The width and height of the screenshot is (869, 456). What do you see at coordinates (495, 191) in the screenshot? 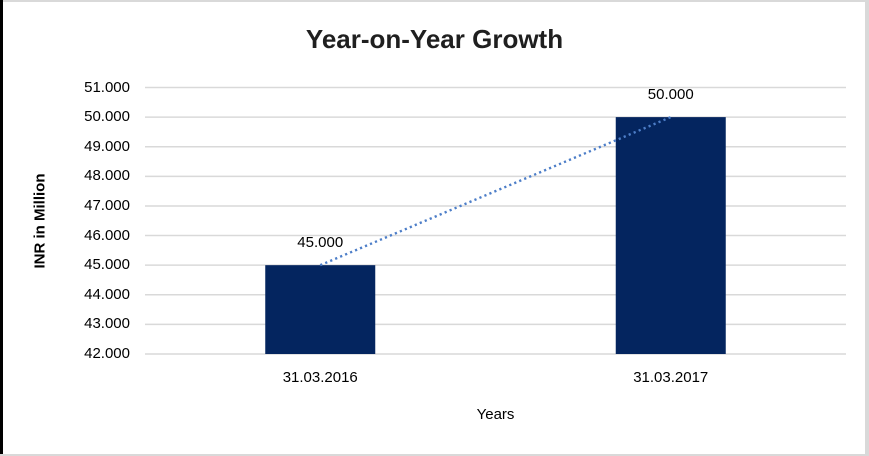
I see `trendline` at bounding box center [495, 191].